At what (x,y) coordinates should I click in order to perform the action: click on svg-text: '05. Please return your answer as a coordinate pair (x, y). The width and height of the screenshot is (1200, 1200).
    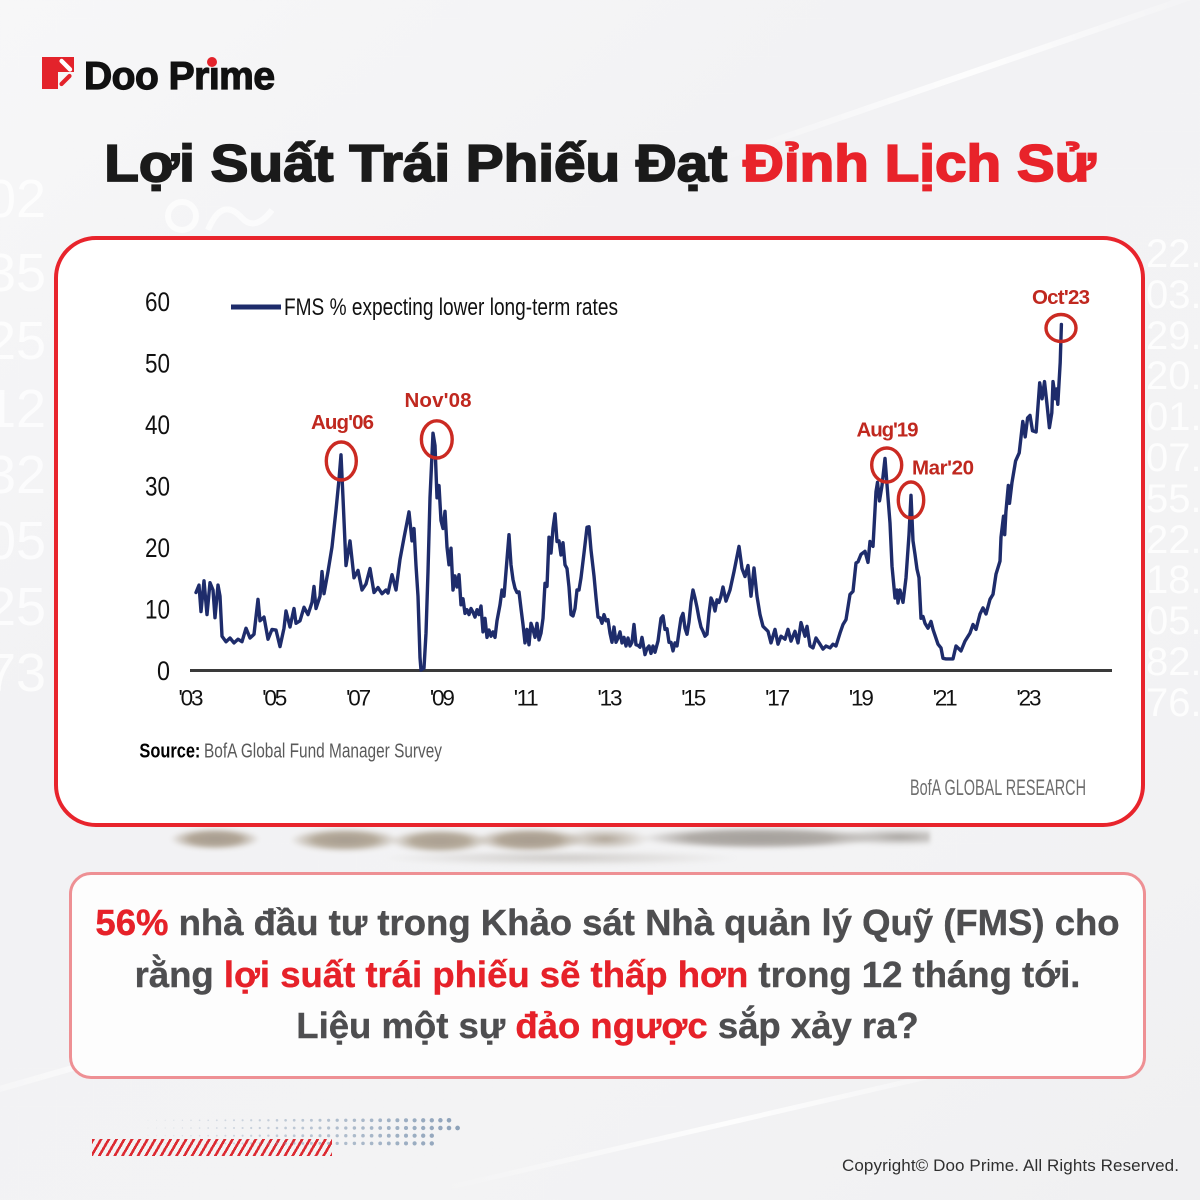
    Looking at the image, I should click on (274, 698).